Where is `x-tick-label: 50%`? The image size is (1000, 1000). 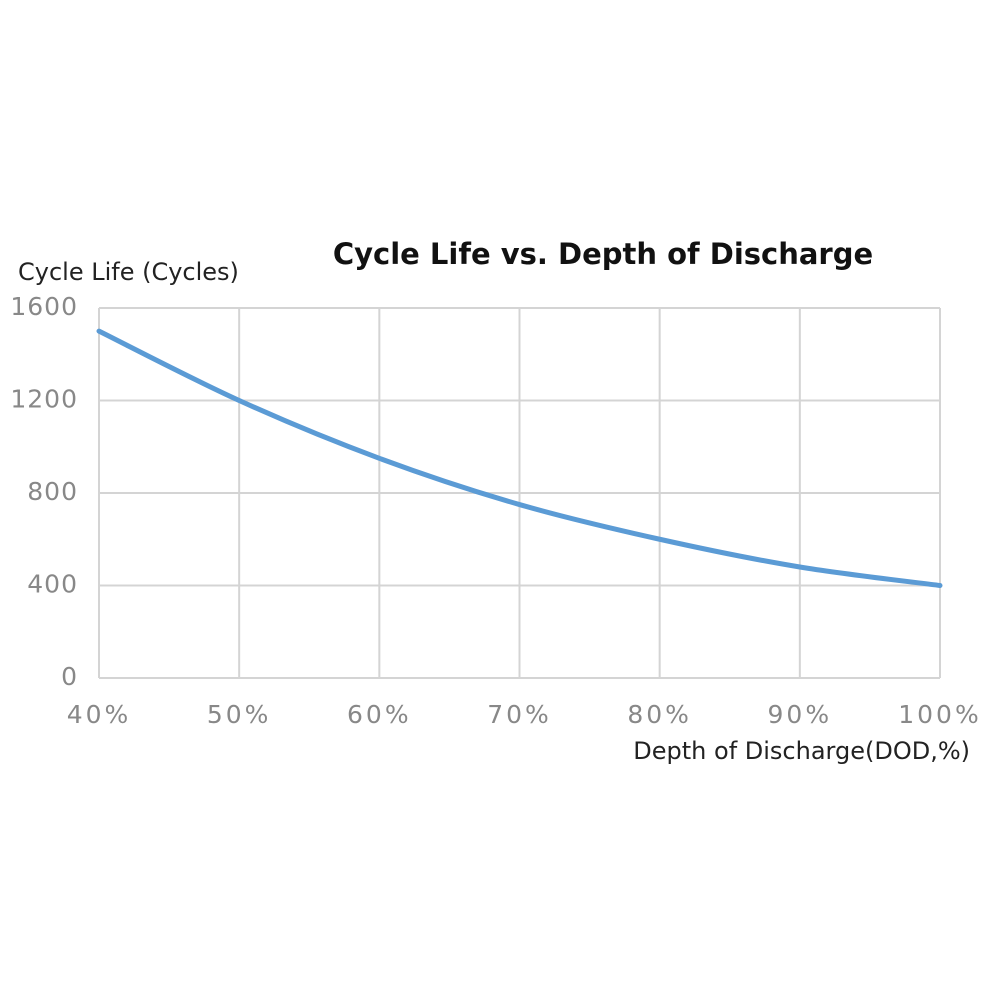
x-tick-label: 50% is located at coordinates (239, 714).